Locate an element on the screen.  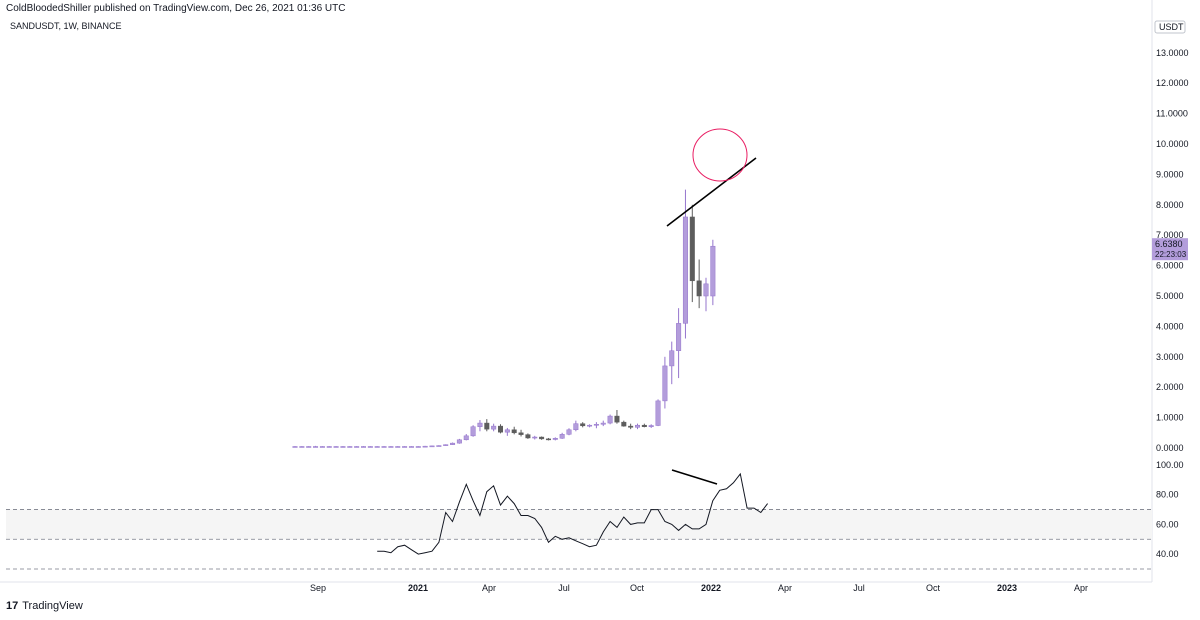
tradingview-logo-icon: 17 is located at coordinates (12, 606).